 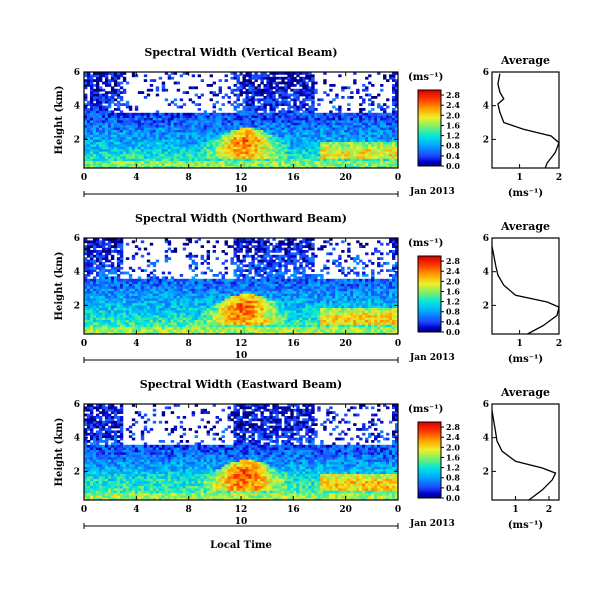 I want to click on date-day-label: 10, so click(x=241, y=190).